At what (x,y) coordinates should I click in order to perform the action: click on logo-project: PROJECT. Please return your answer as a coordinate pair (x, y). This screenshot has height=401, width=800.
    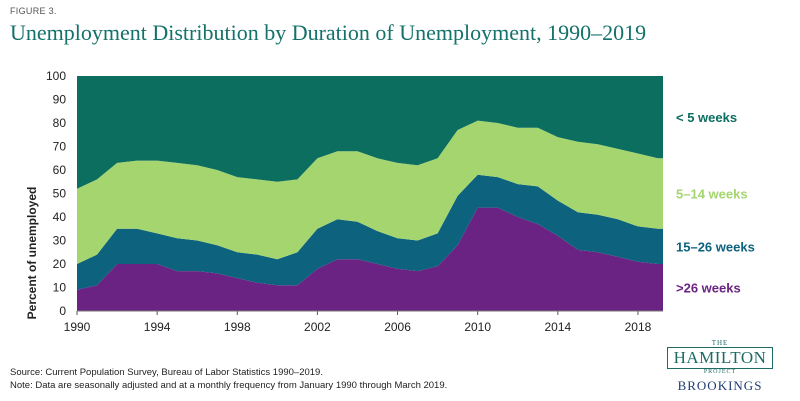
    Looking at the image, I should click on (720, 372).